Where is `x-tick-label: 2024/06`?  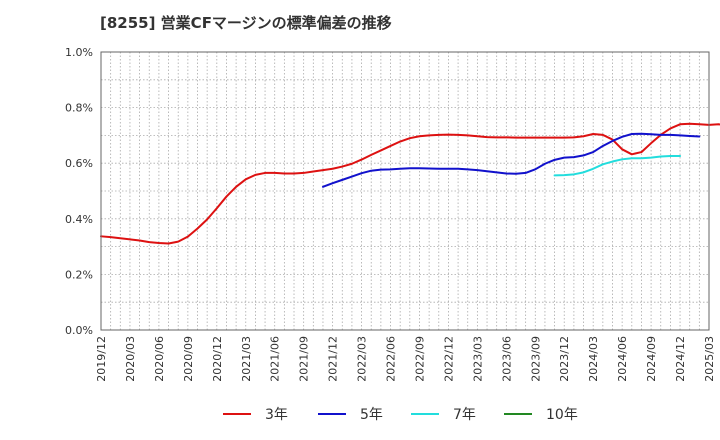
x-tick-label: 2024/06 is located at coordinates (622, 359).